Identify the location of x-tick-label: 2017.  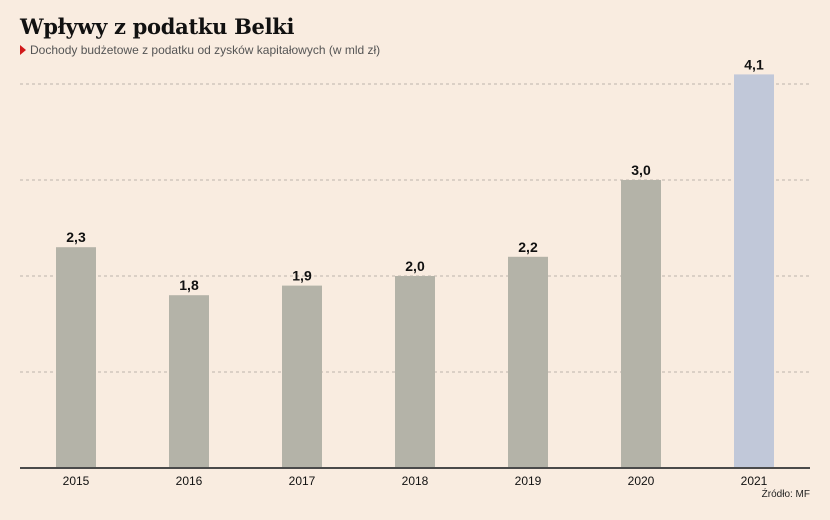
(302, 481).